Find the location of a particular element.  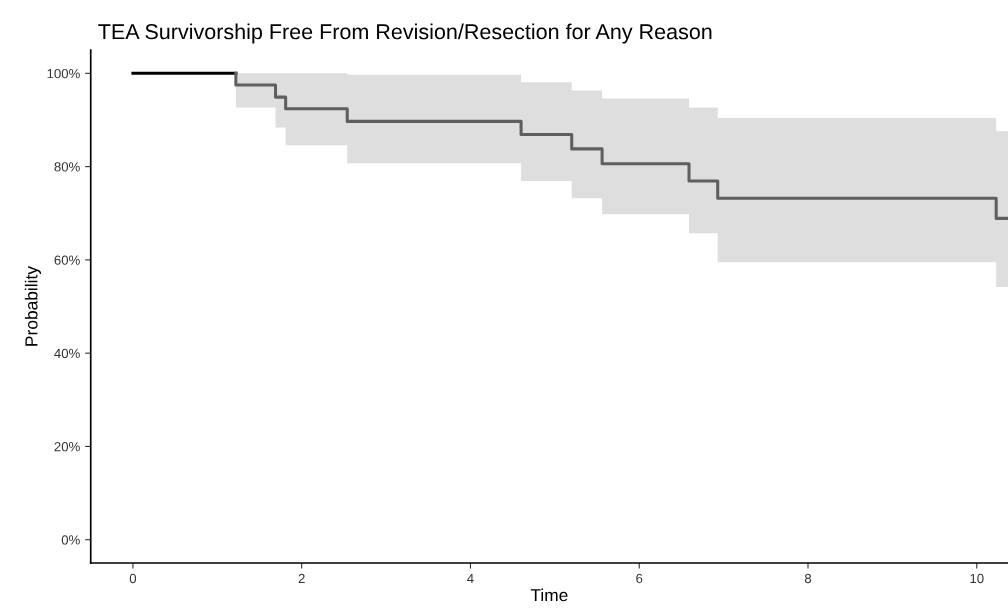

y-axis-title: Probability is located at coordinates (32, 306).